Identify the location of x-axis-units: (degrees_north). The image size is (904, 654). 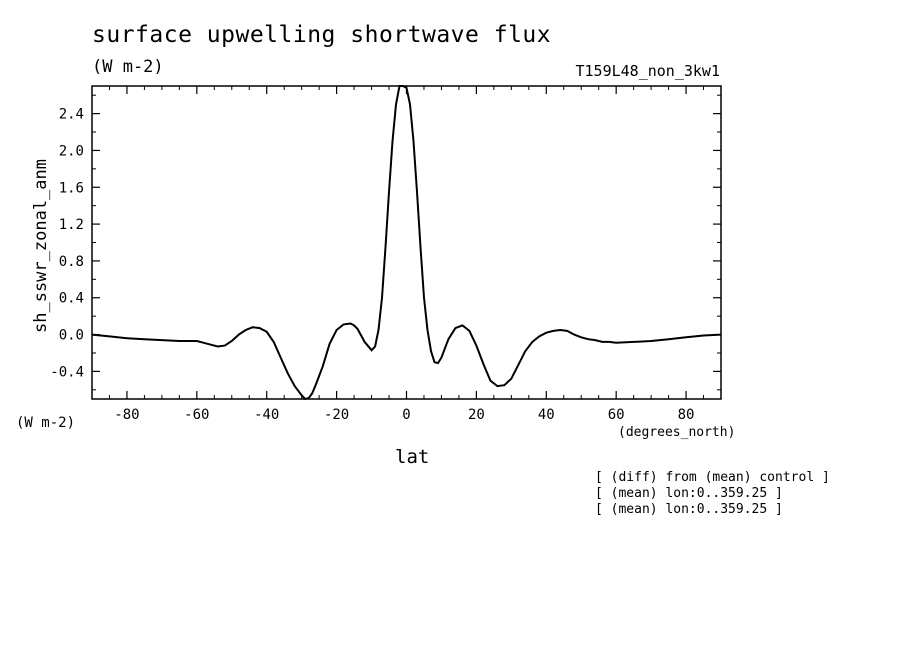
(677, 432).